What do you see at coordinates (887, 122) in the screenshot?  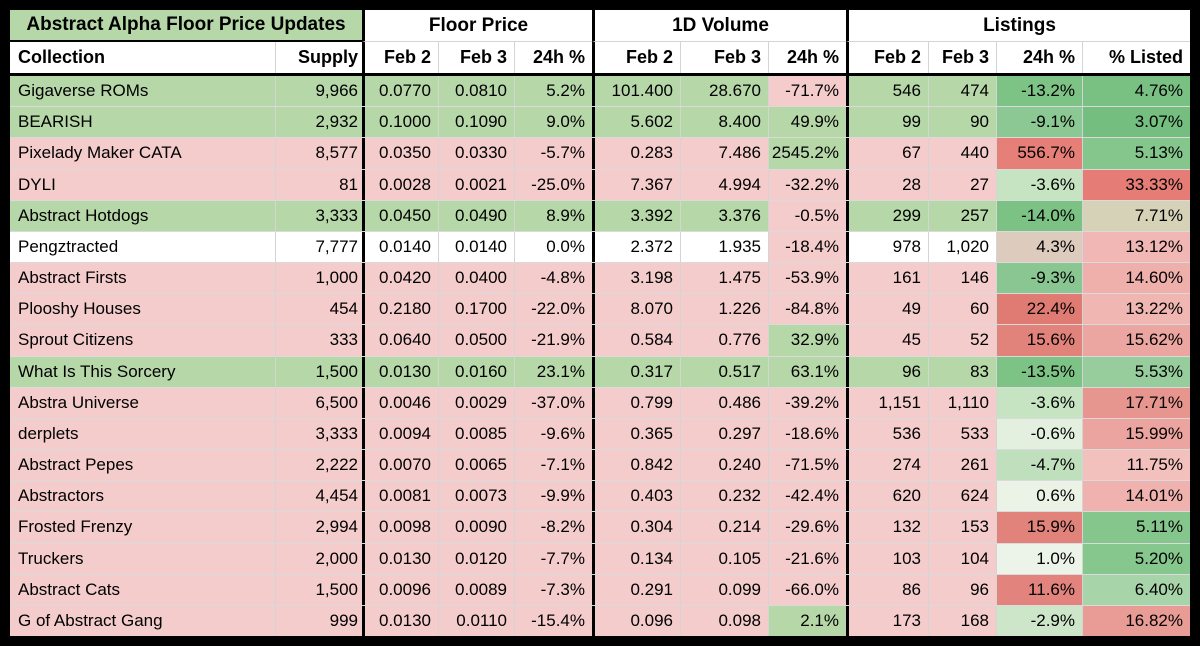 I see `cell-listings-feb2: 99` at bounding box center [887, 122].